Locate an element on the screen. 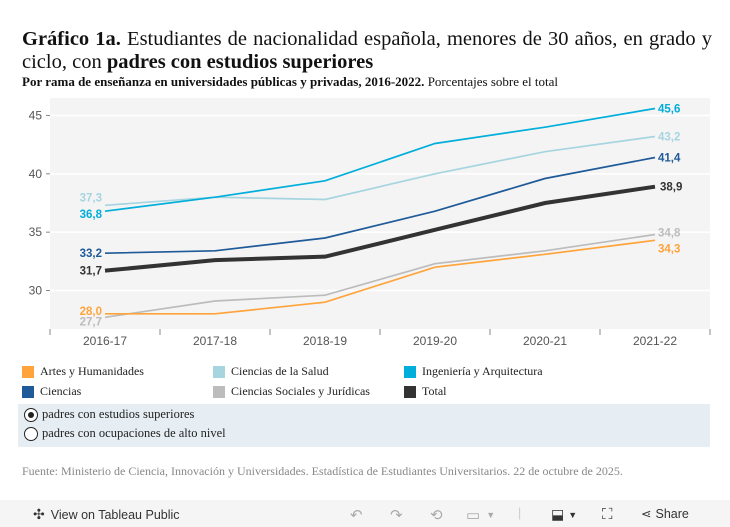  legend-label: Artes y Humanidades is located at coordinates (92, 371).